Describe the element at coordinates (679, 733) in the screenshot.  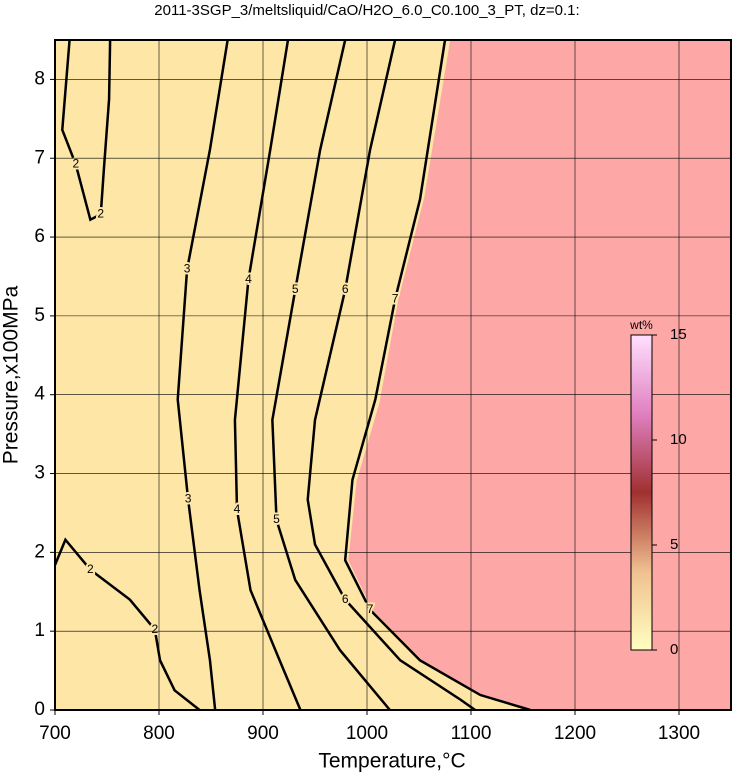
I see `x-tick-label: 1300` at that location.